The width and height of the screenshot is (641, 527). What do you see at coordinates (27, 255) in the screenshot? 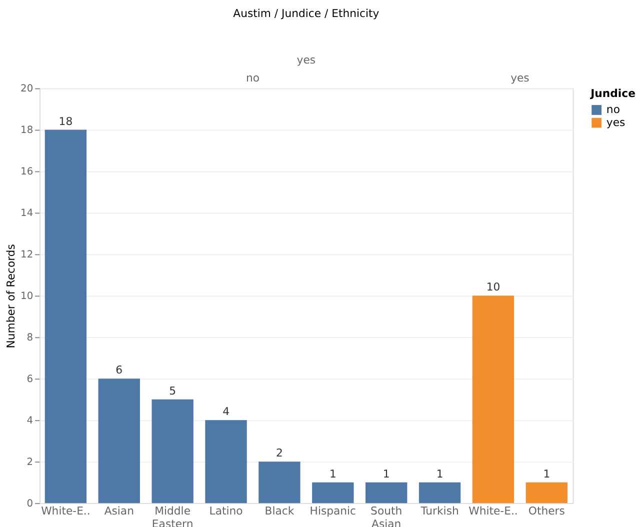
I see `y-tick-label: 12` at bounding box center [27, 255].